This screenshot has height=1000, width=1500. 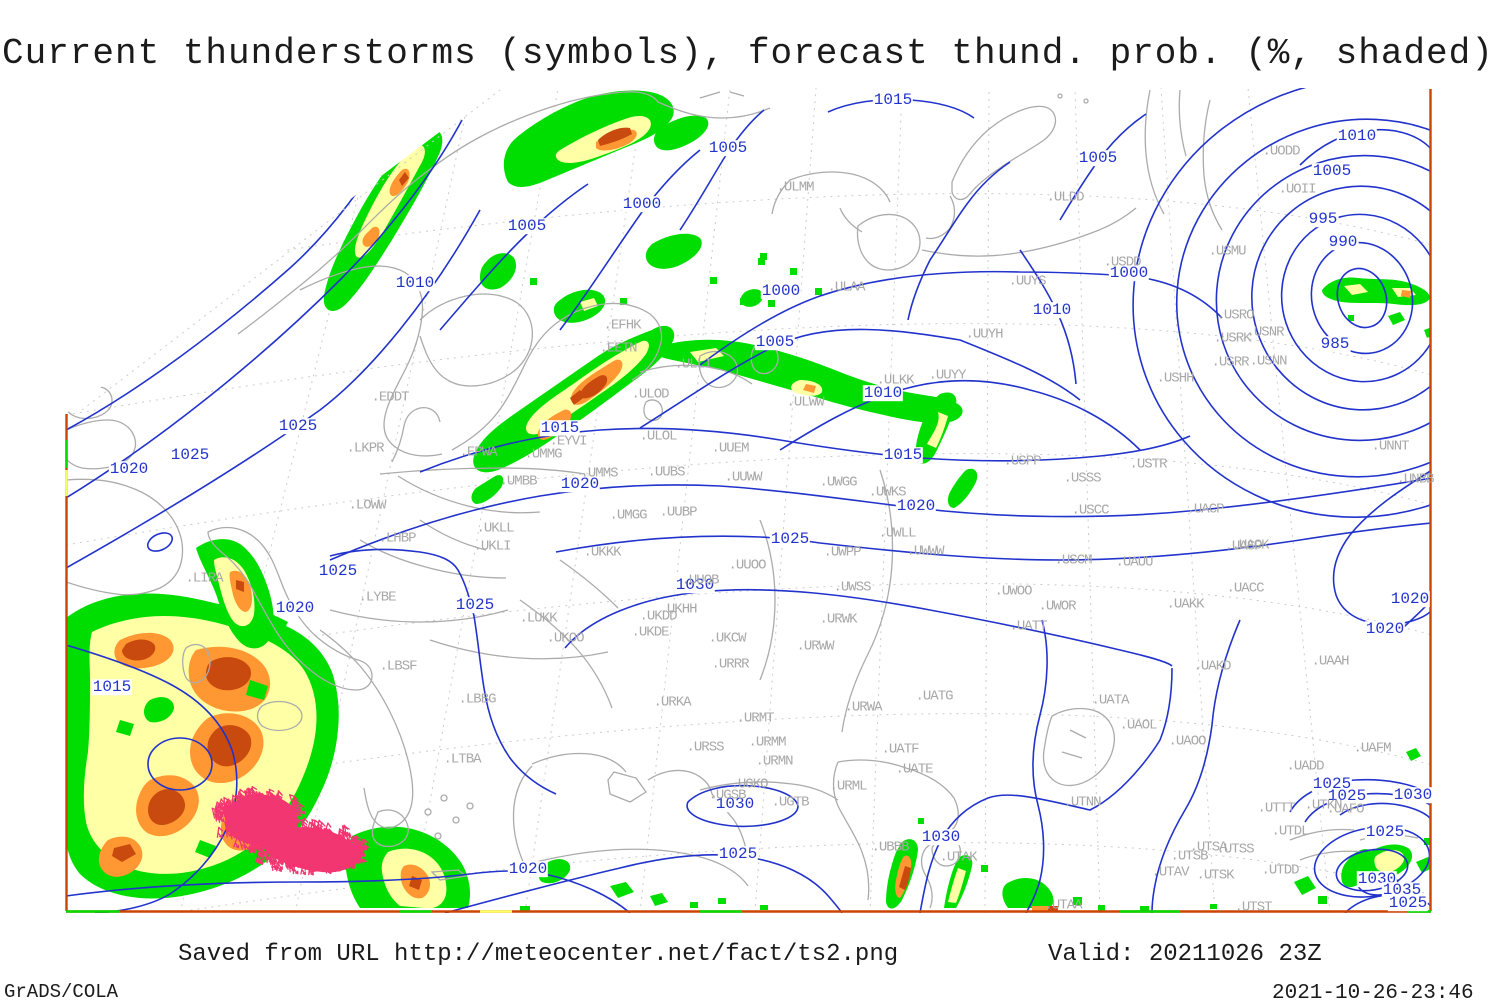 I want to click on station-code-label: .UUOO, so click(x=747, y=565).